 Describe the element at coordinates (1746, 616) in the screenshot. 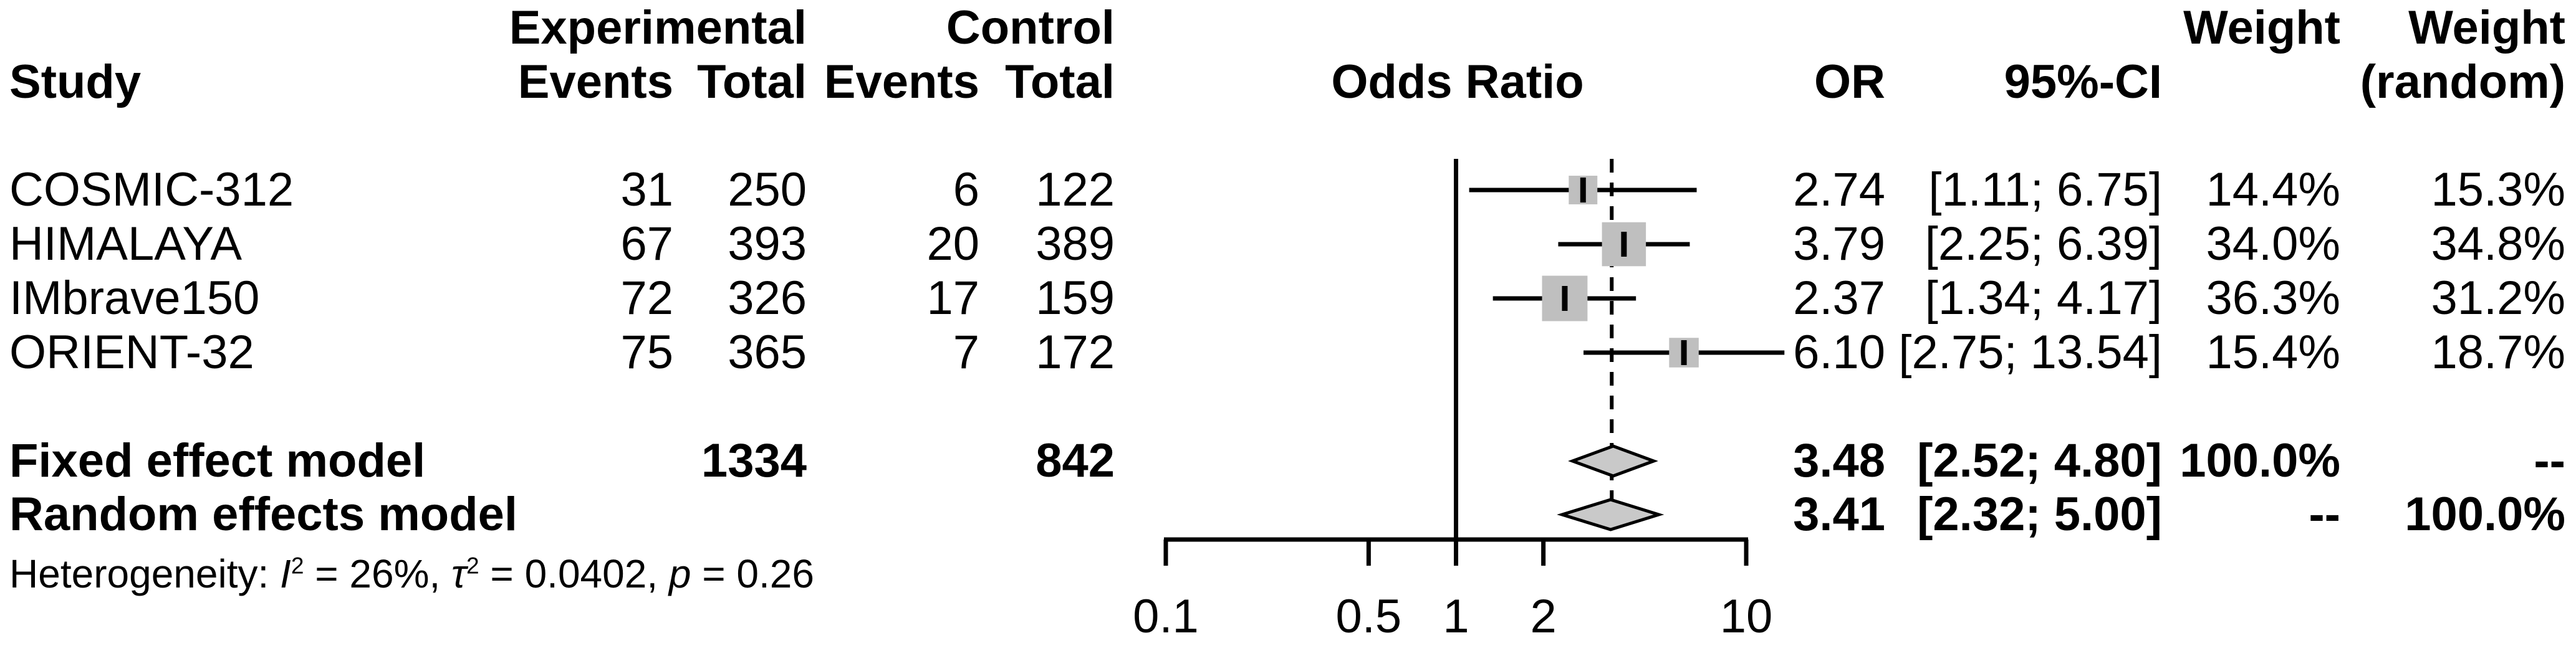

I see `axis-tick-label: 10` at that location.